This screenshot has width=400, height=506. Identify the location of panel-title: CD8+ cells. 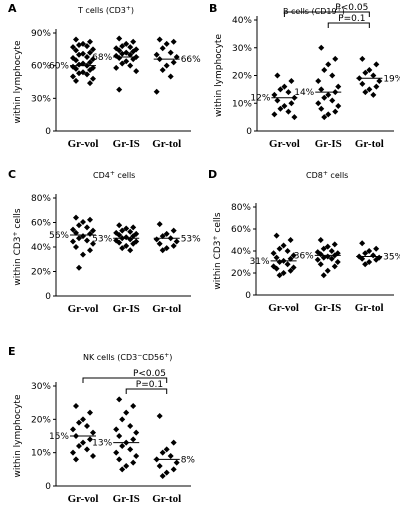
(327, 175).